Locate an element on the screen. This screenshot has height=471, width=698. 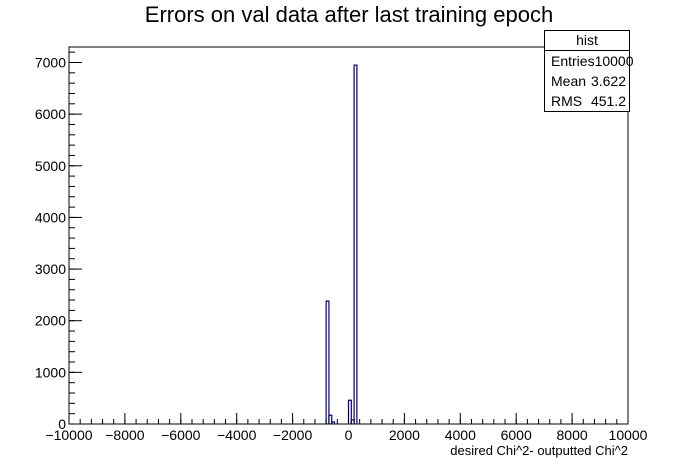
x-tick-label: 10000 is located at coordinates (628, 435).